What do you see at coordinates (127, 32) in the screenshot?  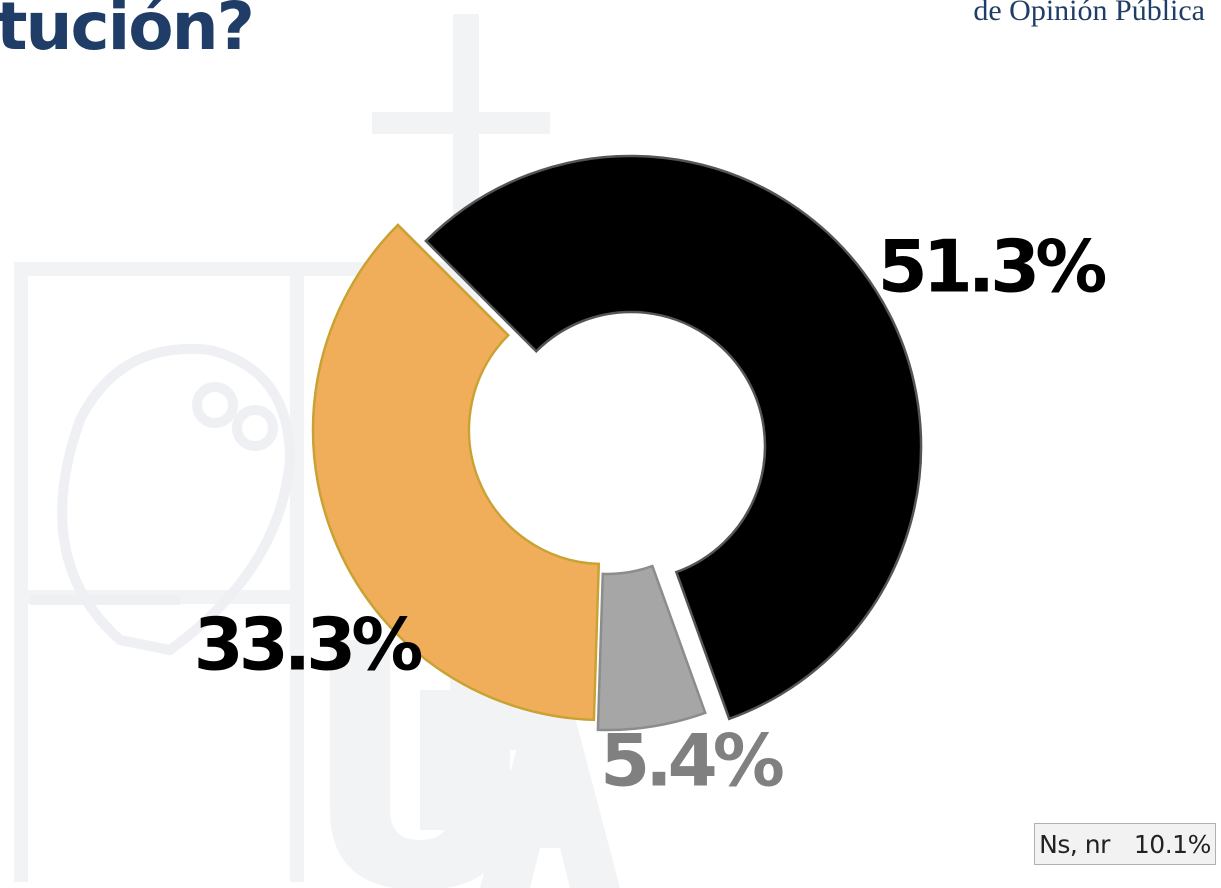 I see `page-title: tución?` at bounding box center [127, 32].